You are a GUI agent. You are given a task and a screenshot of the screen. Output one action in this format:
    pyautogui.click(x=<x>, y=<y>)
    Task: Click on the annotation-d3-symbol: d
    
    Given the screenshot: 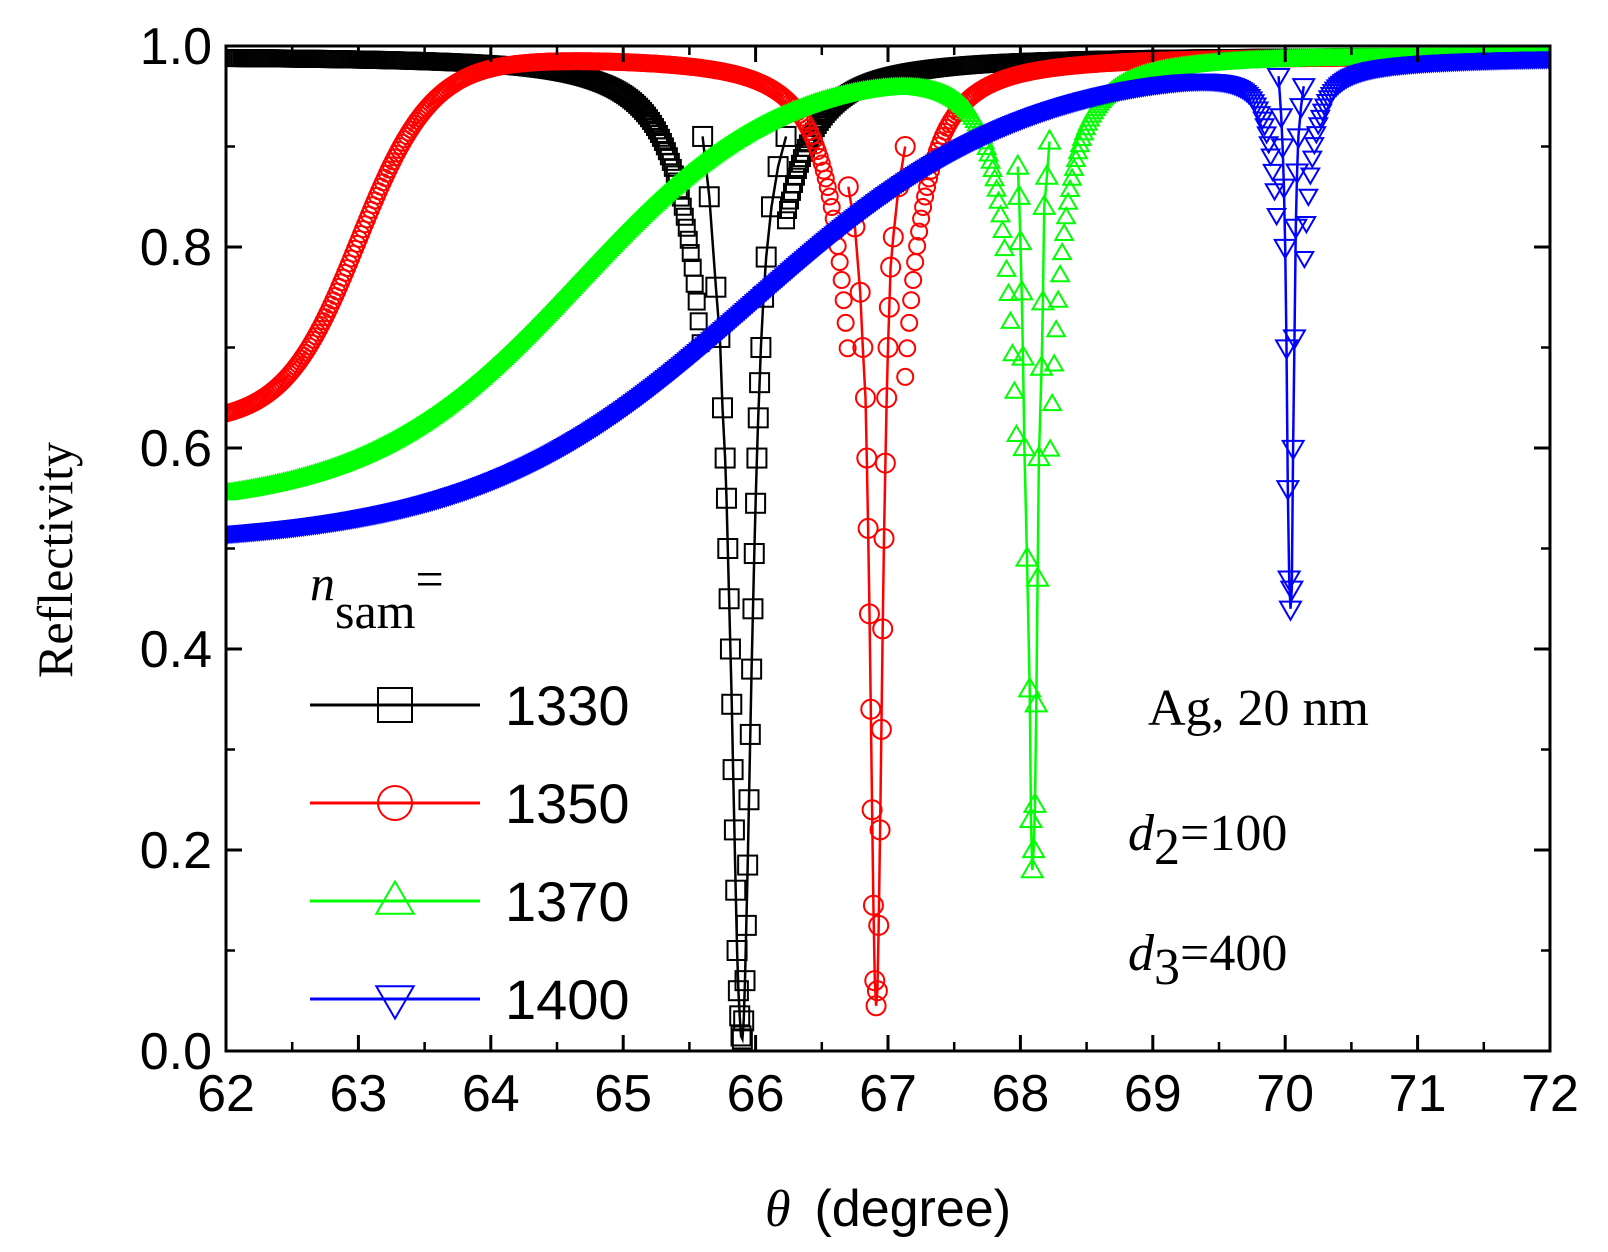 What is the action you would take?
    pyautogui.click(x=1141, y=953)
    